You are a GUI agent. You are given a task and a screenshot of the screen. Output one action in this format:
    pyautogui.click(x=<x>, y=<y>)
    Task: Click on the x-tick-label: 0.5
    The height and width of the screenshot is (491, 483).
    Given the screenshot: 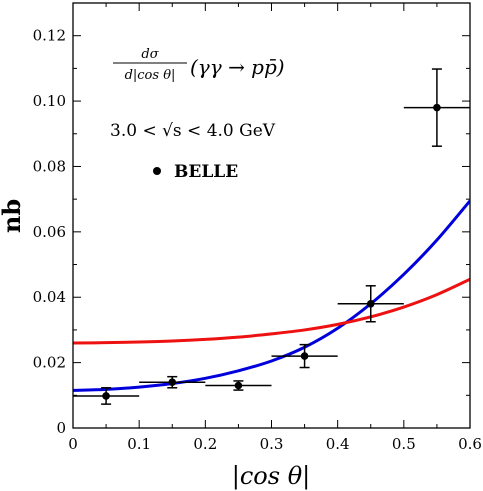 What is the action you would take?
    pyautogui.click(x=404, y=444)
    